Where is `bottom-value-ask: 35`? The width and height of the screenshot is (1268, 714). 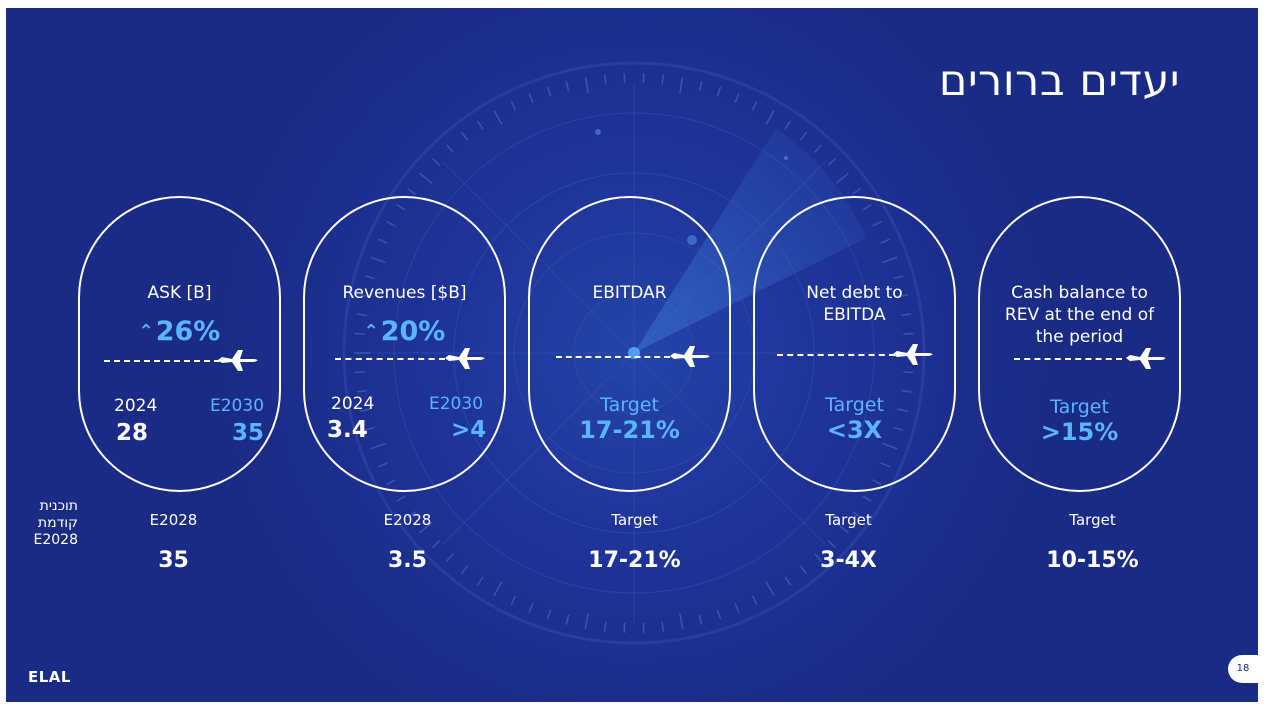 bottom-value-ask: 35 is located at coordinates (173, 560).